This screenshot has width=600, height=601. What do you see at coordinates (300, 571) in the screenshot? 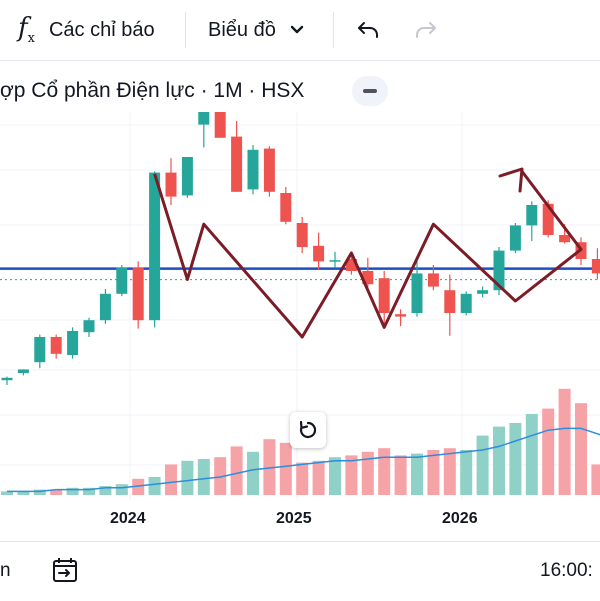
I see `bottom-bar: n 16:00:` at bounding box center [300, 571].